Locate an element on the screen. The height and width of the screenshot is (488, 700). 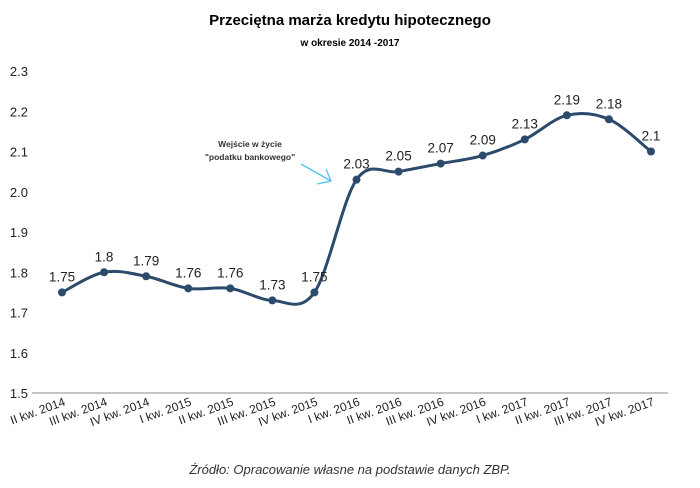
y-tick-label: 2.1 is located at coordinates (19, 152).